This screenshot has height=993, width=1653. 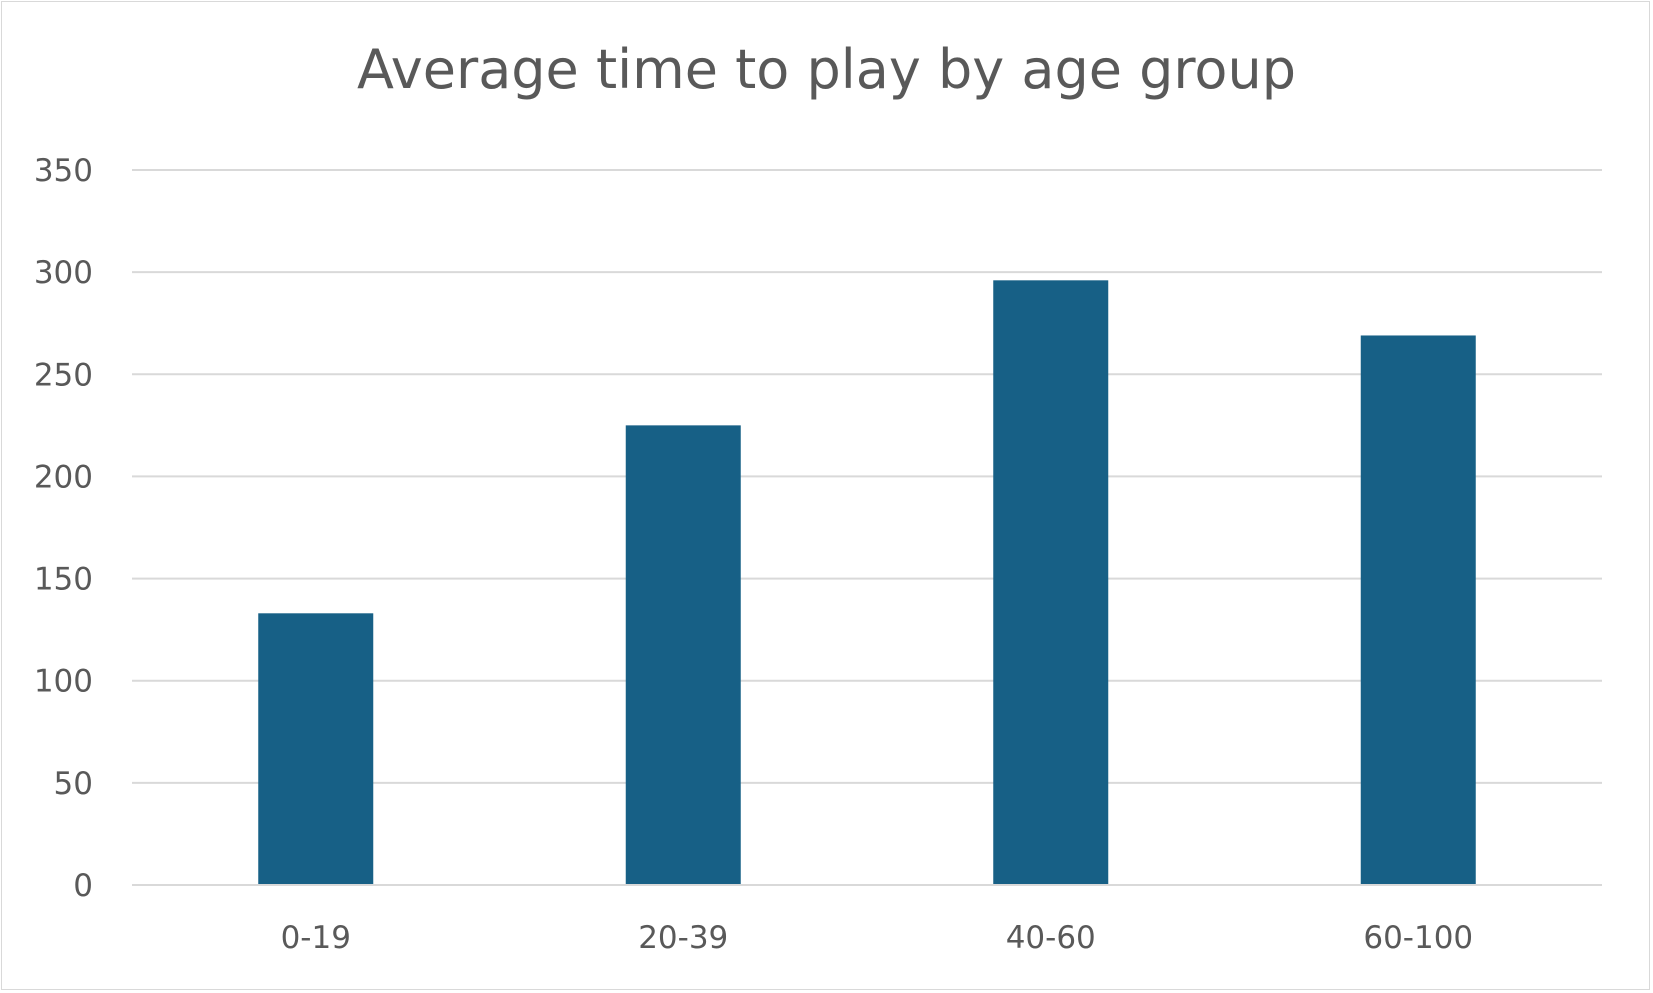 What do you see at coordinates (877, 938) in the screenshot?
I see `x-axis-ticks: 0-19 20-39 40-60 60-100` at bounding box center [877, 938].